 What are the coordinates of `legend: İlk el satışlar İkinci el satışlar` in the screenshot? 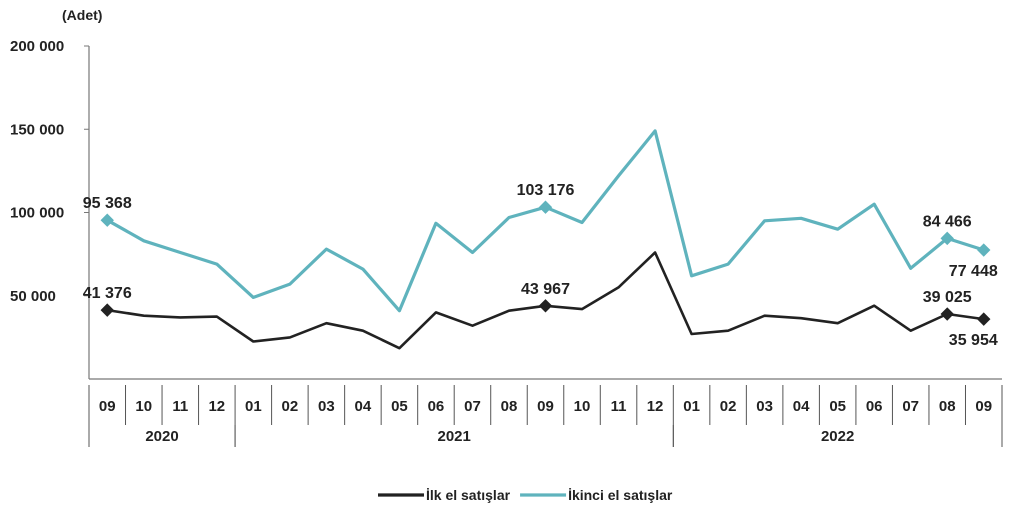 It's located at (525, 495).